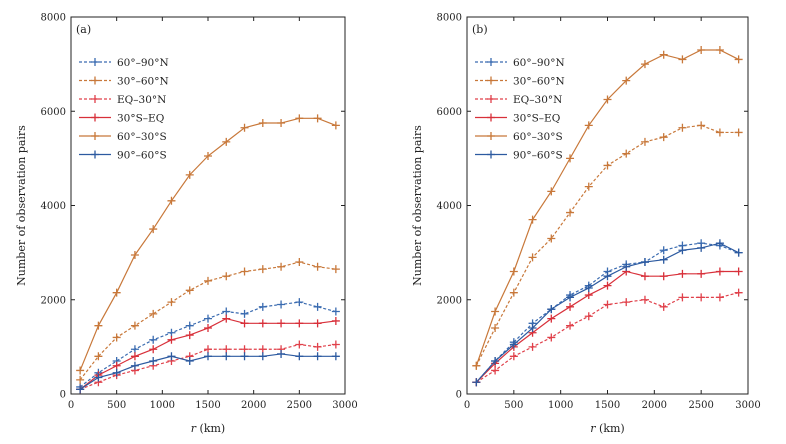 Image resolution: width=786 pixels, height=444 pixels. I want to click on x-tick-label: 2500, so click(700, 405).